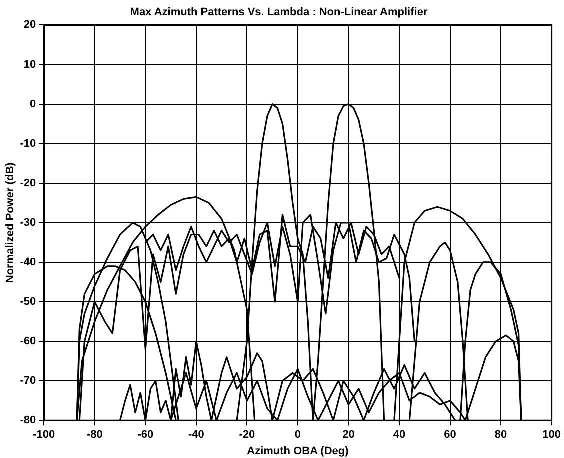 This screenshot has height=458, width=564. Describe the element at coordinates (196, 435) in the screenshot. I see `x-tick-label: -40` at that location.